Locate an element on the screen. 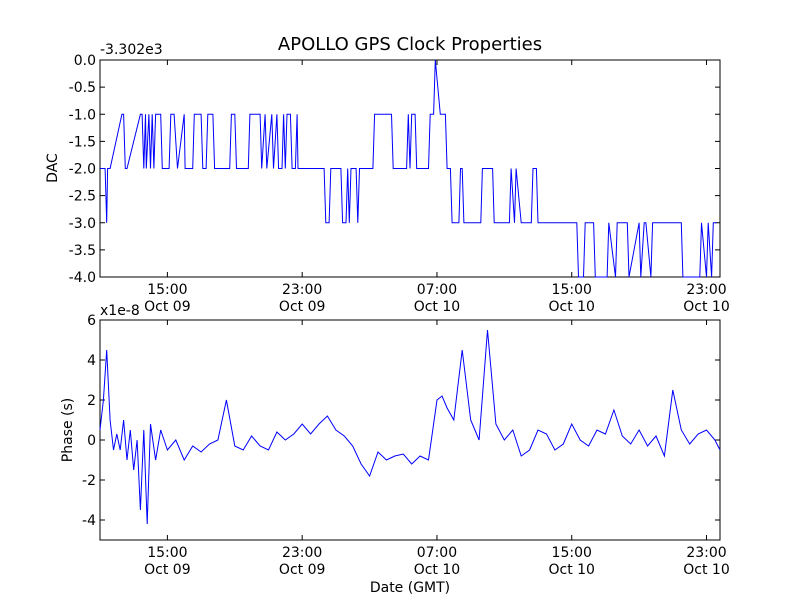  chart-title: APOLLO GPS Clock Properties is located at coordinates (410, 44).